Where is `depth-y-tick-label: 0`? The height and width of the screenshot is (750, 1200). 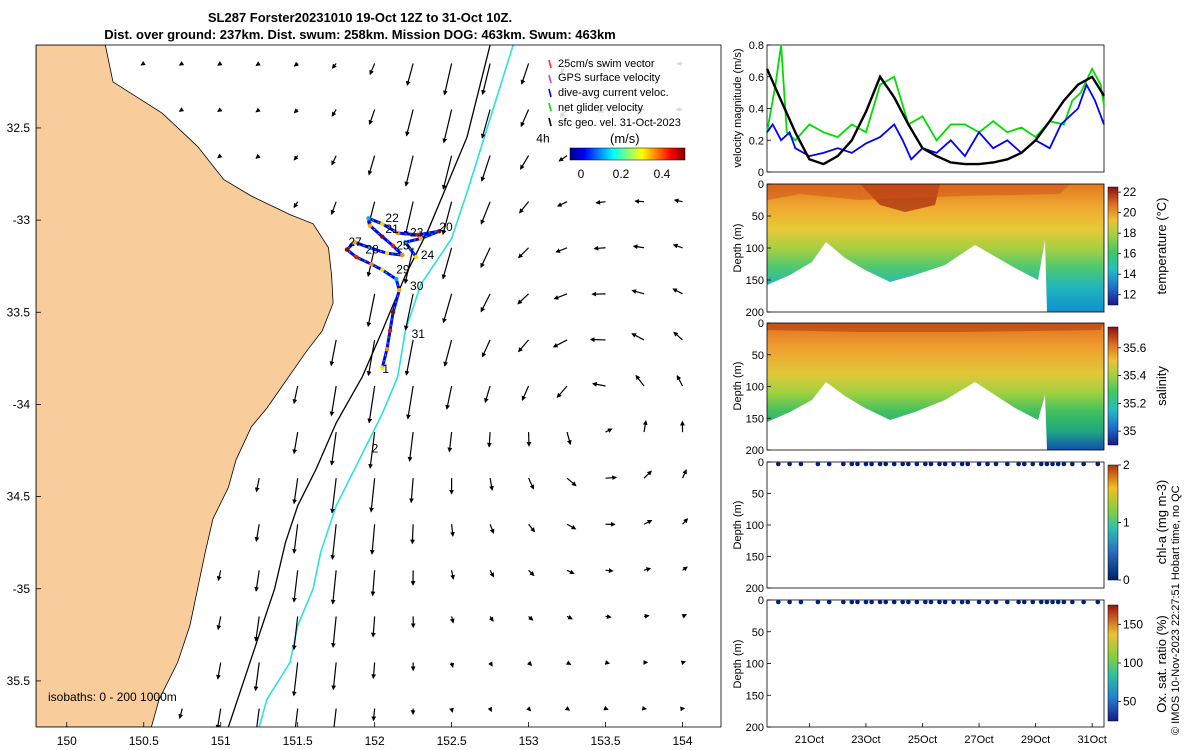 depth-y-tick-label: 0 is located at coordinates (761, 185).